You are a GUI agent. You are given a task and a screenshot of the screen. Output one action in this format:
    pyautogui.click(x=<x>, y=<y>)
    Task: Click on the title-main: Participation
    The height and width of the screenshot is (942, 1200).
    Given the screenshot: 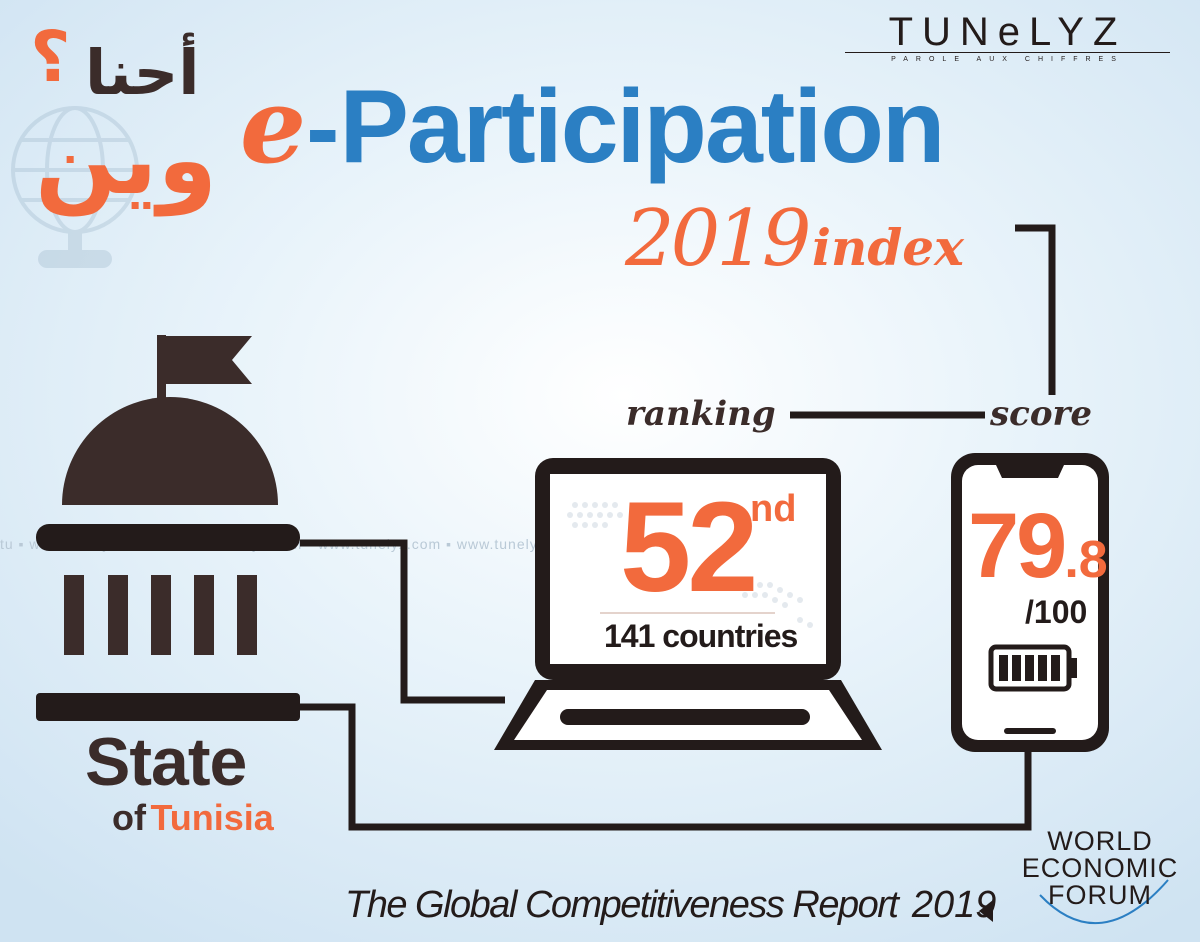 What is the action you would take?
    pyautogui.click(x=642, y=127)
    